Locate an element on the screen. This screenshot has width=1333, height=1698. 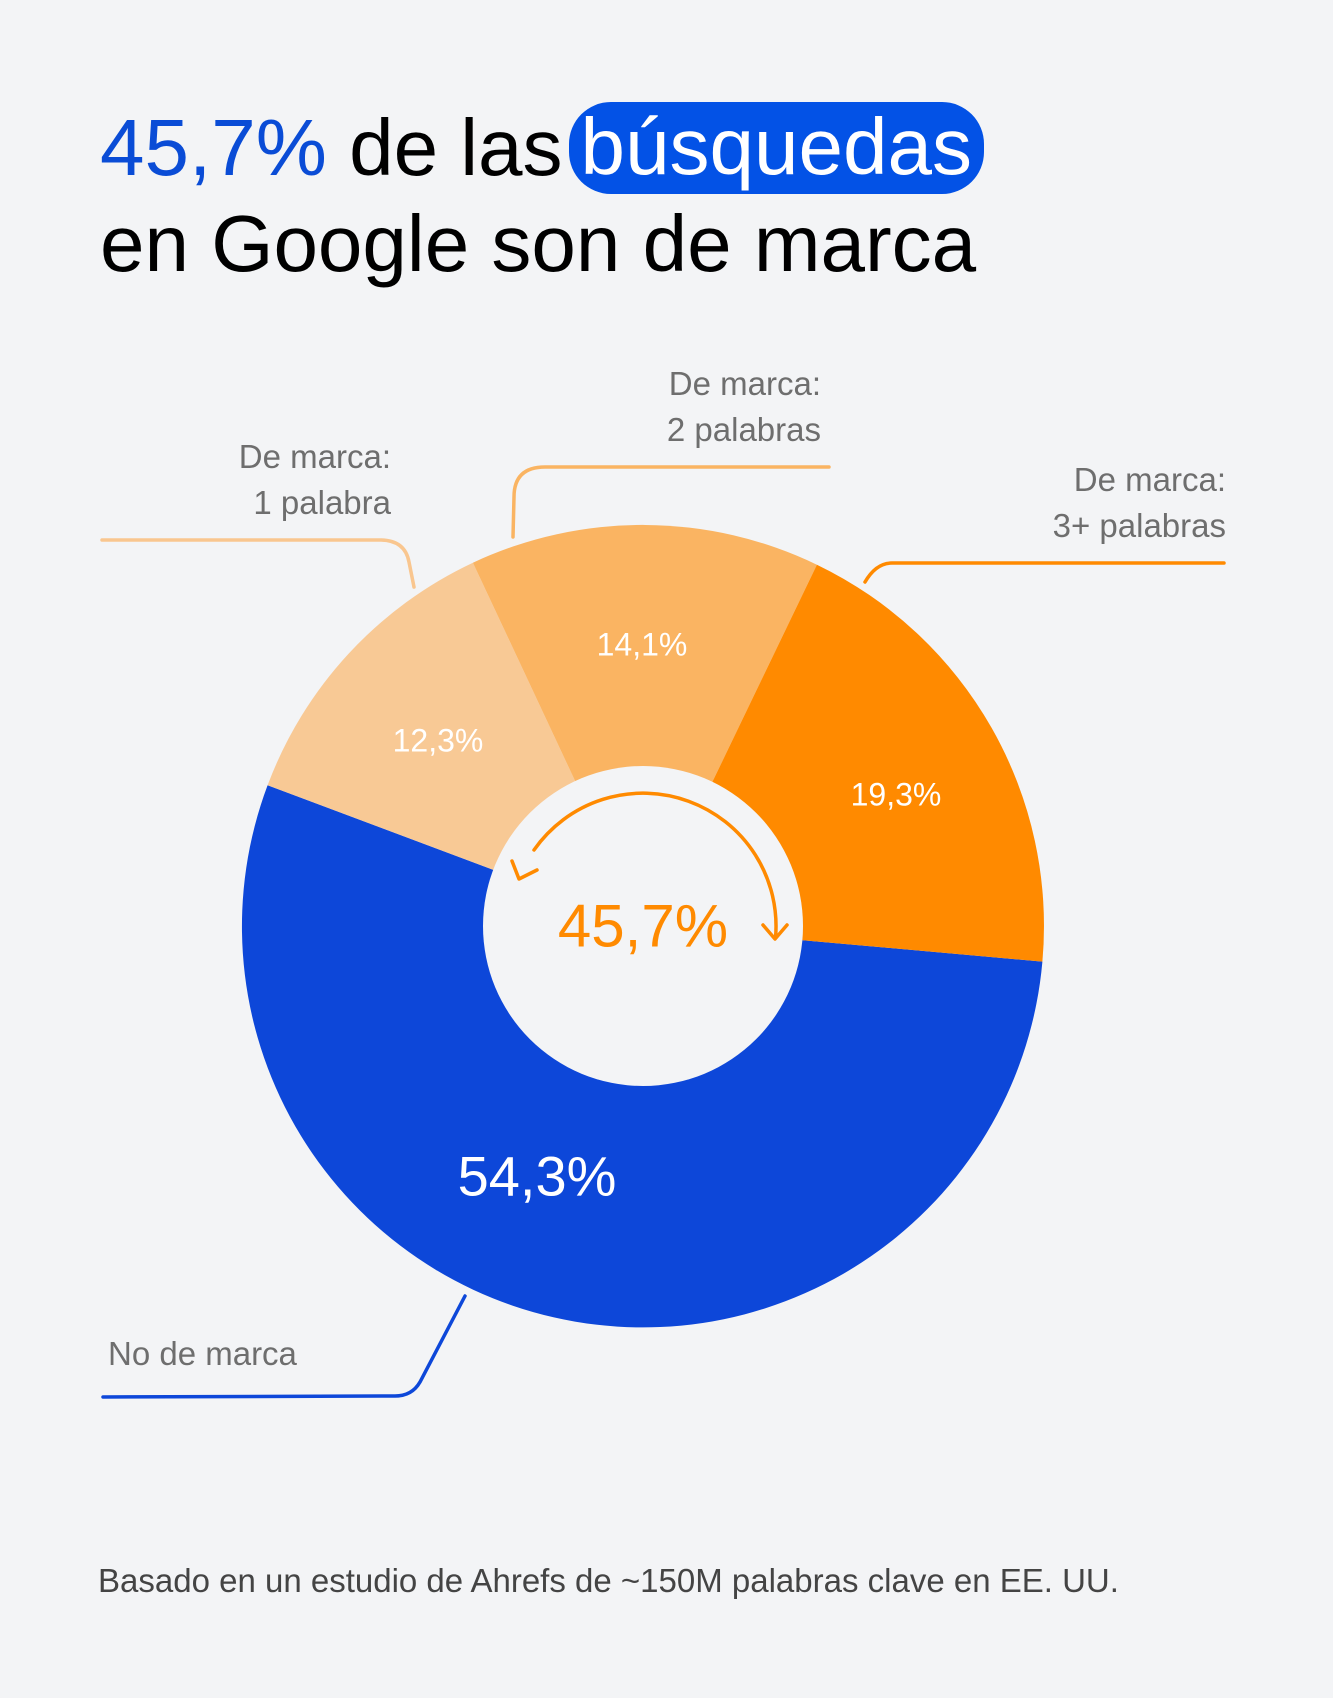
arrowhead-right-icon is located at coordinates (775, 932).